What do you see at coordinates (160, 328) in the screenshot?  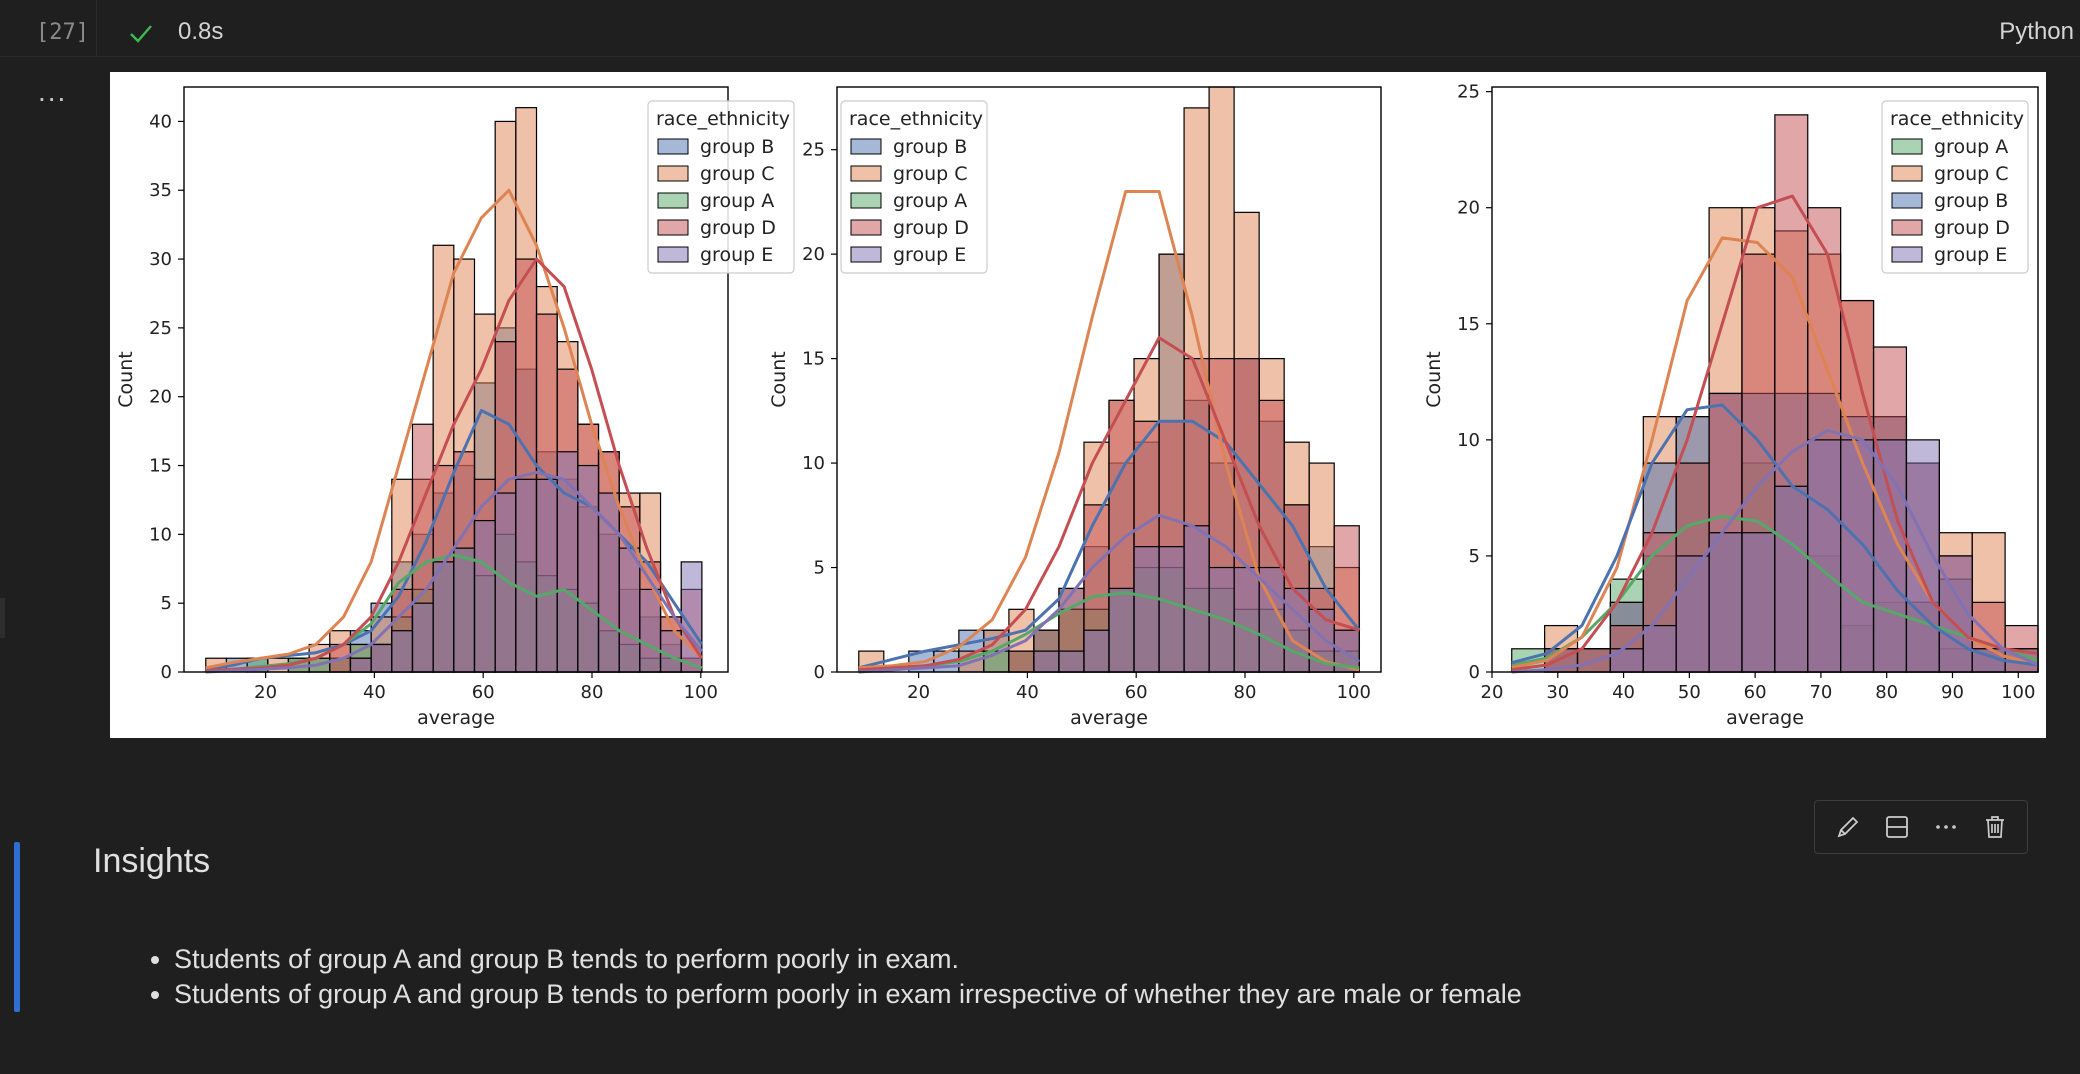 I see `y-tick-label: 25` at bounding box center [160, 328].